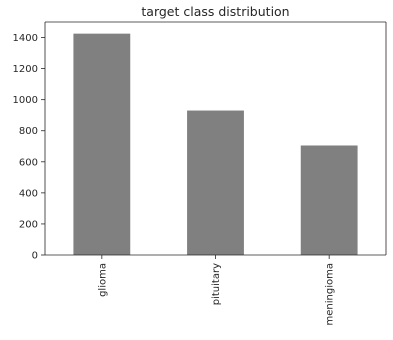 The height and width of the screenshot is (340, 393). What do you see at coordinates (25, 38) in the screenshot?
I see `y-tick-label: 1400` at bounding box center [25, 38].